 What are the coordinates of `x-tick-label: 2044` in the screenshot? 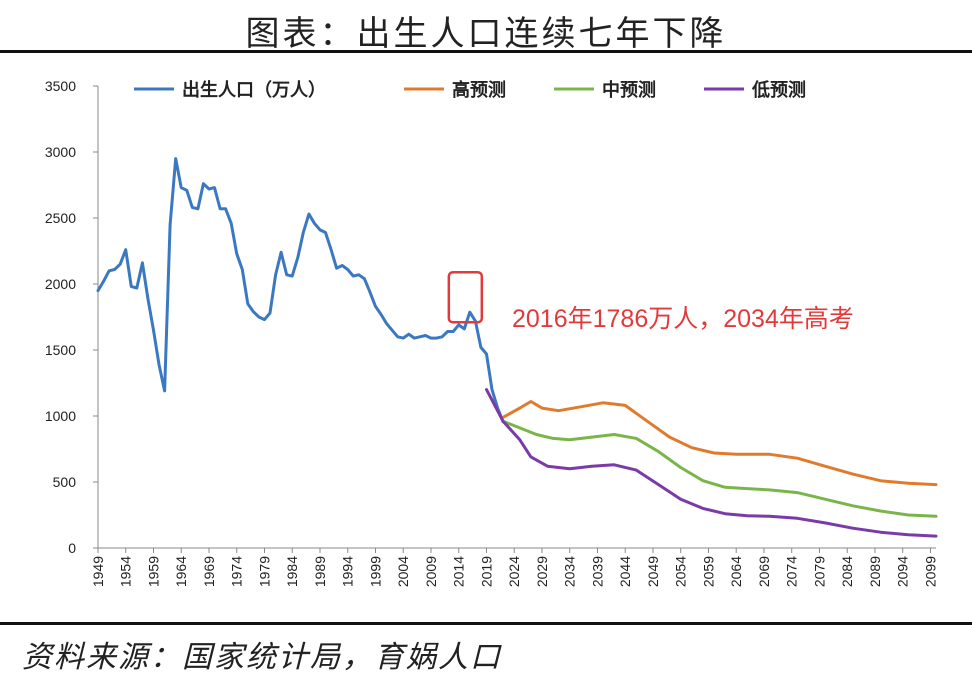 It's located at (625, 571).